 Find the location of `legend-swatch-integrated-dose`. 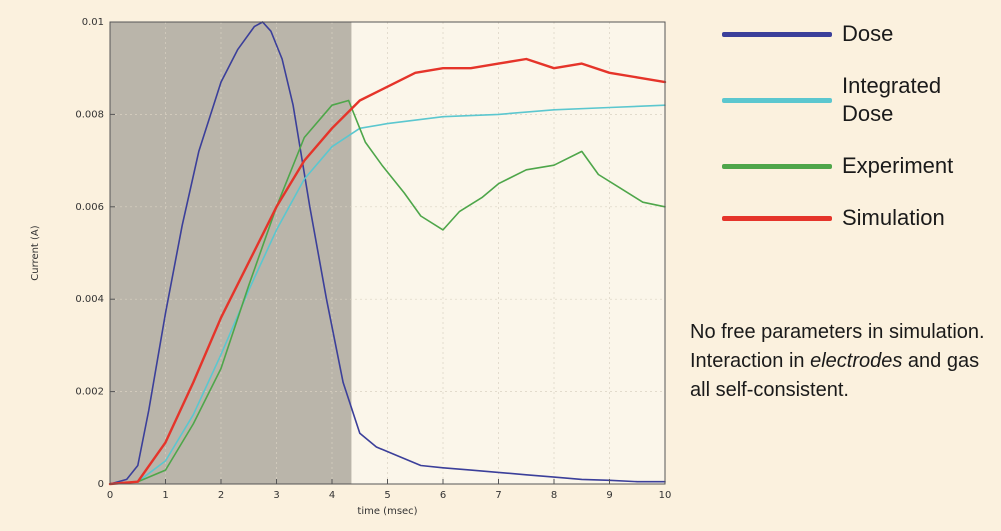

legend-swatch-integrated-dose is located at coordinates (777, 100).